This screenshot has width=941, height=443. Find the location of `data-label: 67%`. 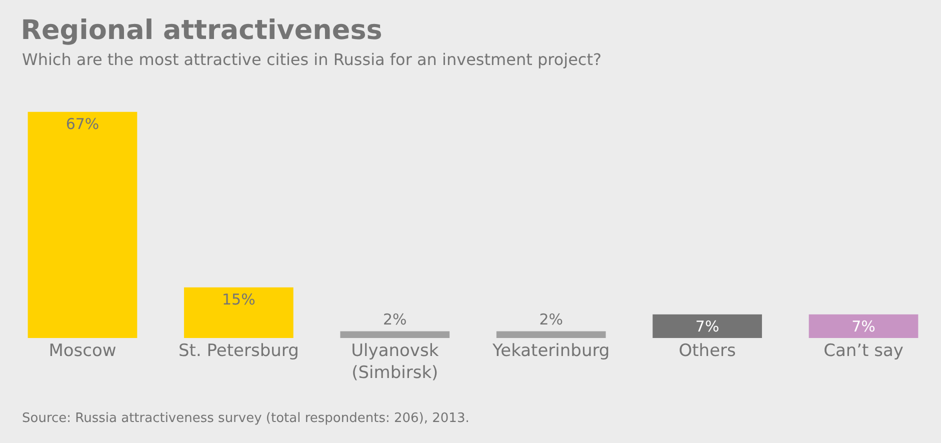

data-label: 67% is located at coordinates (83, 123).